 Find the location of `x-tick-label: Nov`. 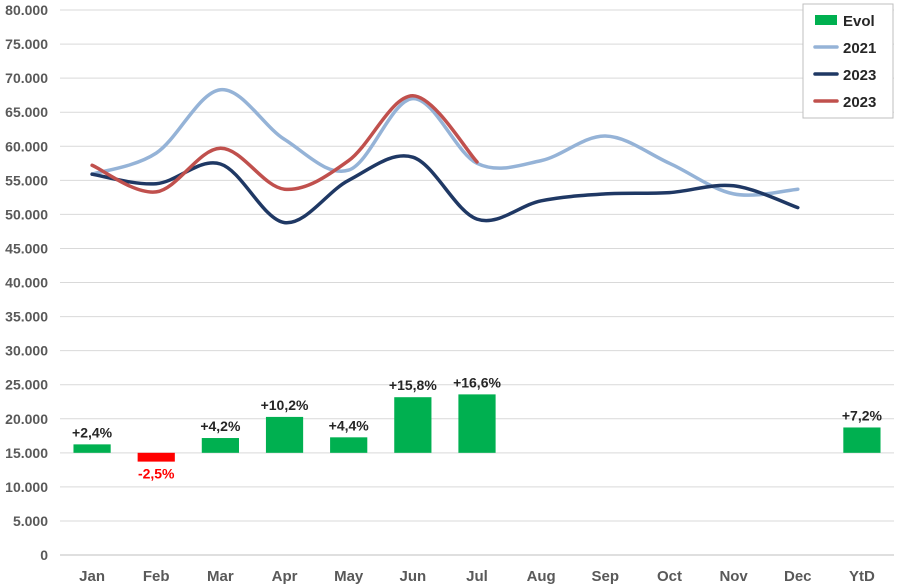

x-tick-label: Nov is located at coordinates (733, 576).